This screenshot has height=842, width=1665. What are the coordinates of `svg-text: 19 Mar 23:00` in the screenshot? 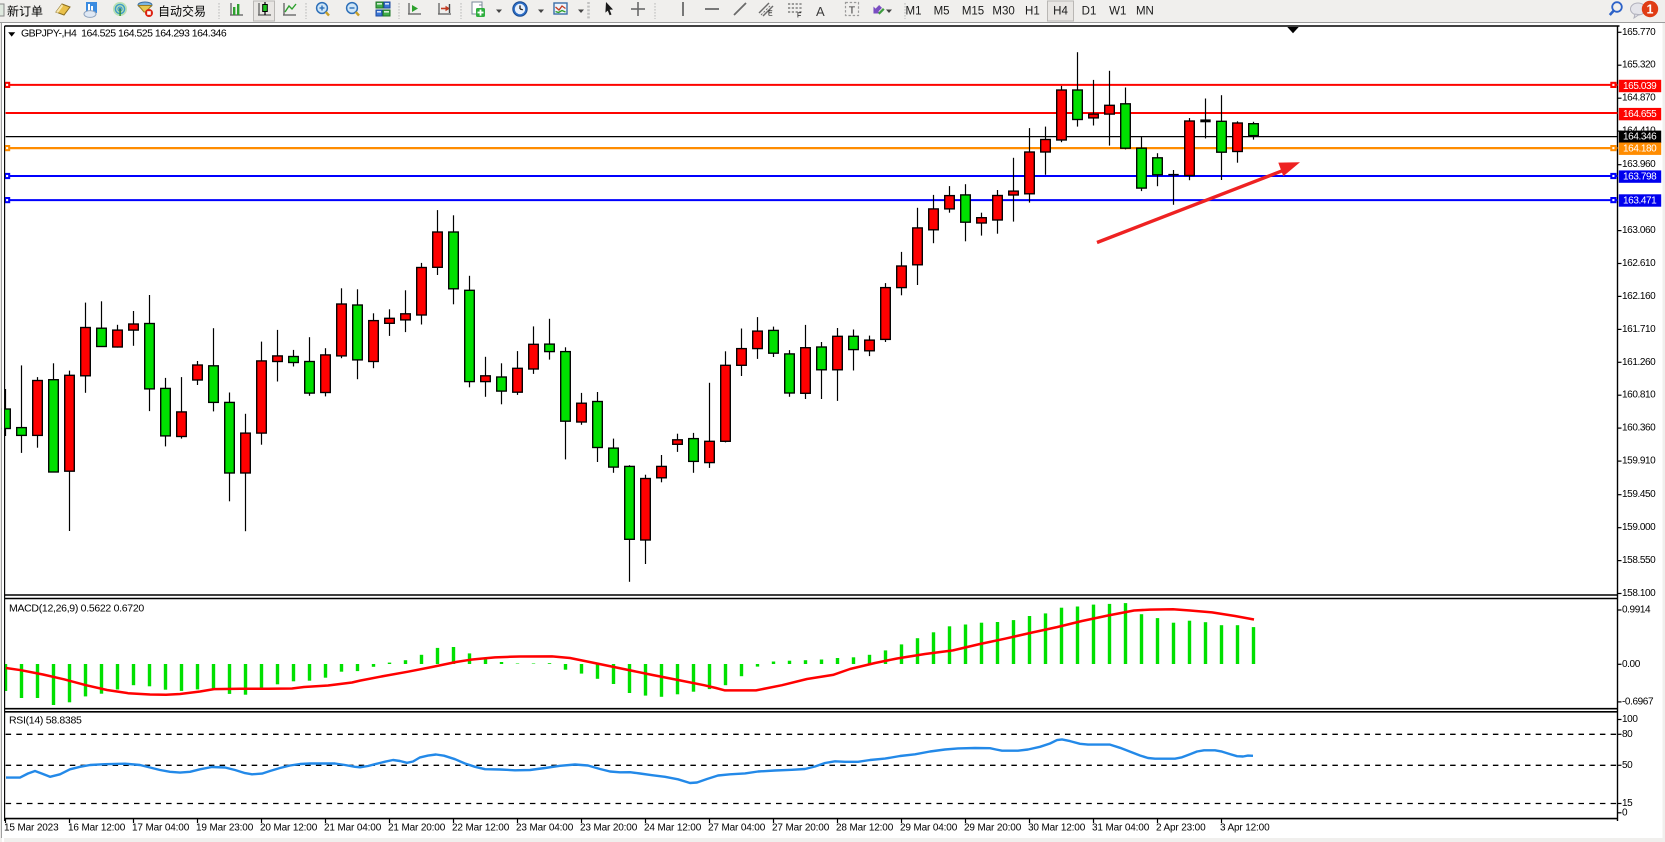 It's located at (225, 828).